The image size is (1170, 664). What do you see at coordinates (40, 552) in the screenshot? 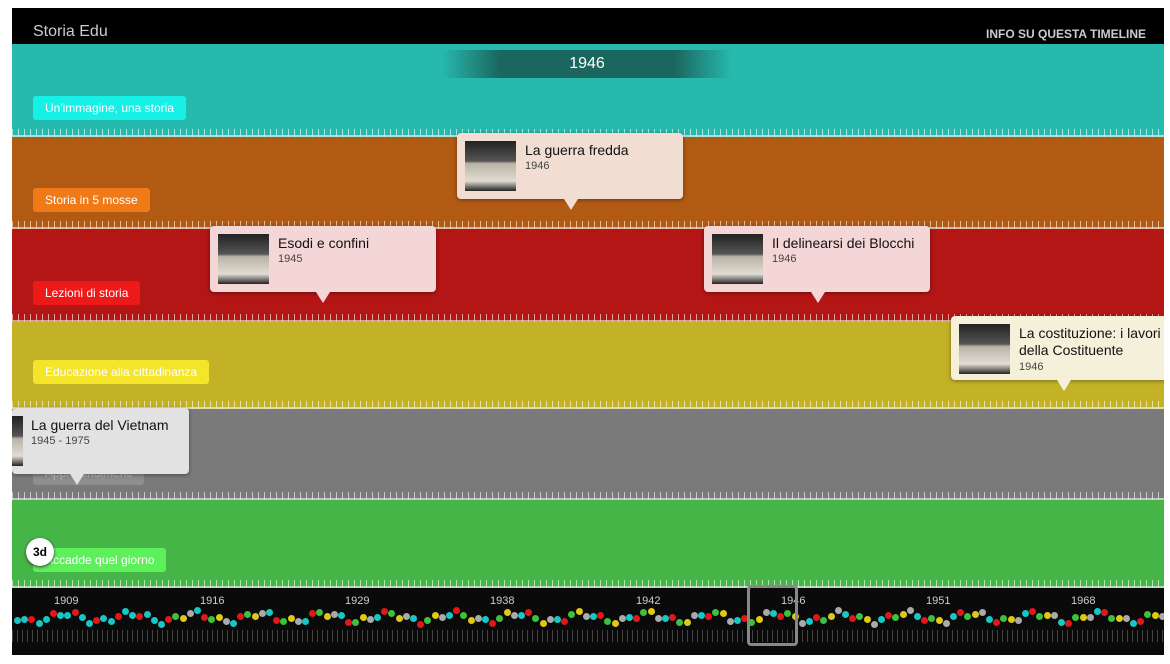
I see `zoom-level-badge: 3d` at bounding box center [40, 552].